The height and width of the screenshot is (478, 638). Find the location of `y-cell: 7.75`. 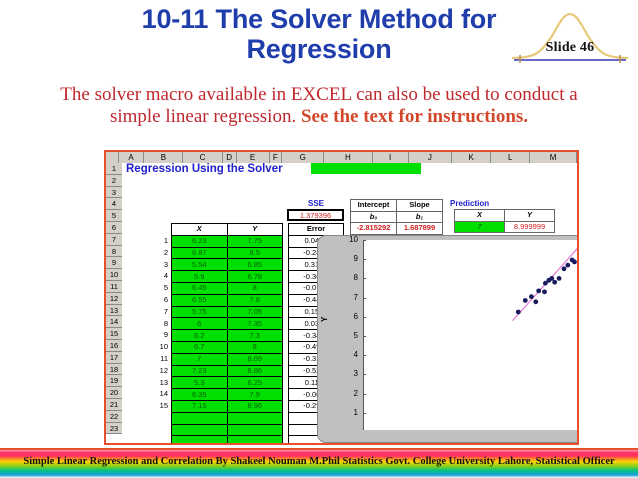

y-cell: 7.75 is located at coordinates (254, 241).